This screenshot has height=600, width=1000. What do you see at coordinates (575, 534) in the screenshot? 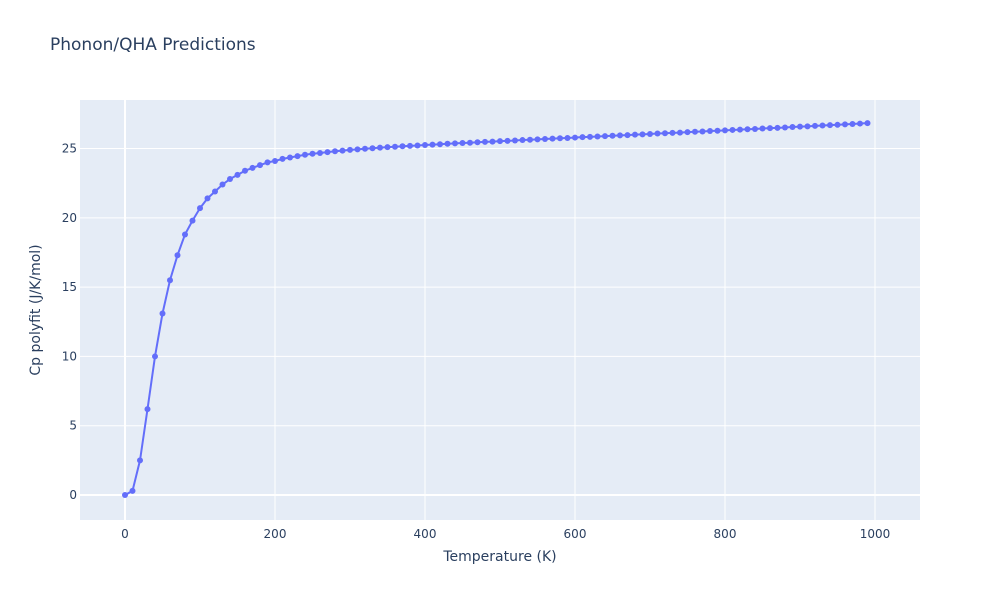
I see `x-tick-label: 600` at bounding box center [575, 534].